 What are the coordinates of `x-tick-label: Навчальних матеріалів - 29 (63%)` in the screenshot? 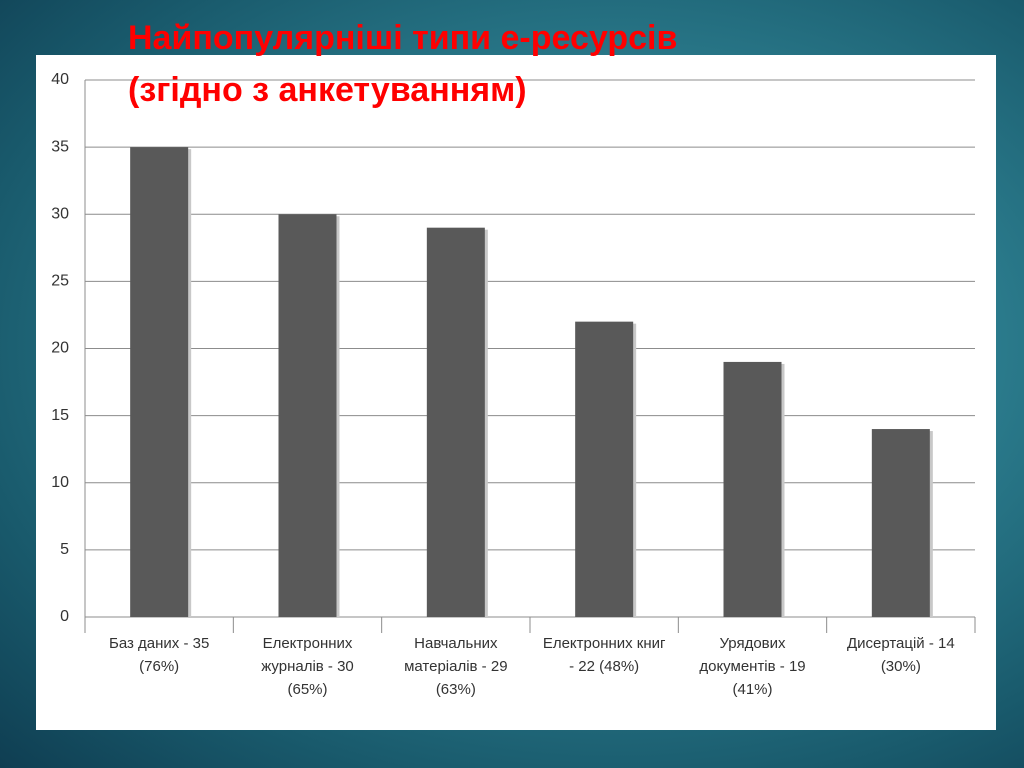 It's located at (456, 666).